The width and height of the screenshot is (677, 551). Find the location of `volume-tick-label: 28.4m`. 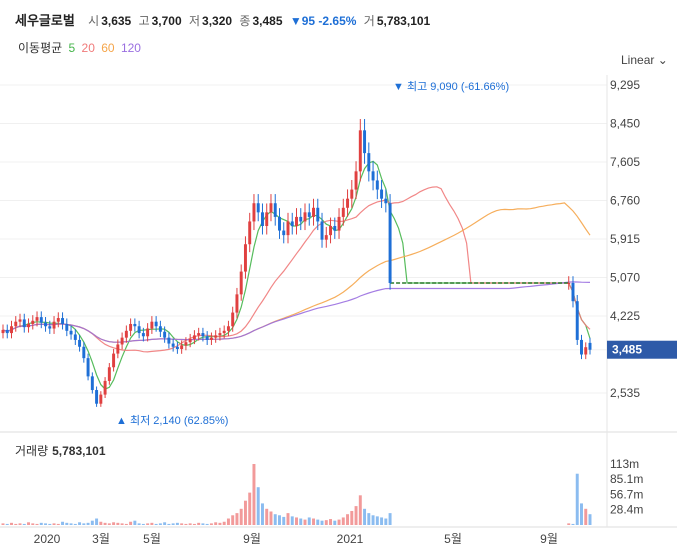

volume-tick-label: 28.4m is located at coordinates (626, 510).